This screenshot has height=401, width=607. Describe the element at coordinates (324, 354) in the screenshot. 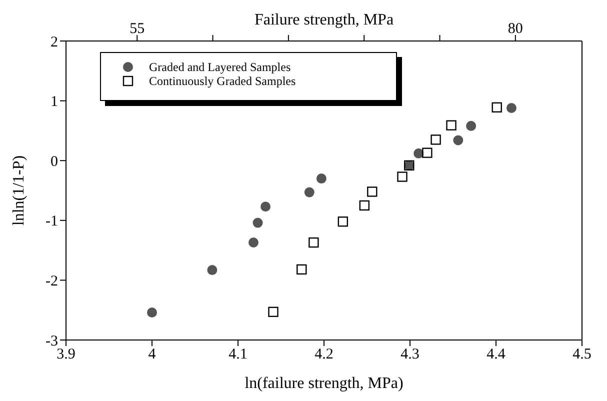

I see `x-tick-label: 4.2` at that location.